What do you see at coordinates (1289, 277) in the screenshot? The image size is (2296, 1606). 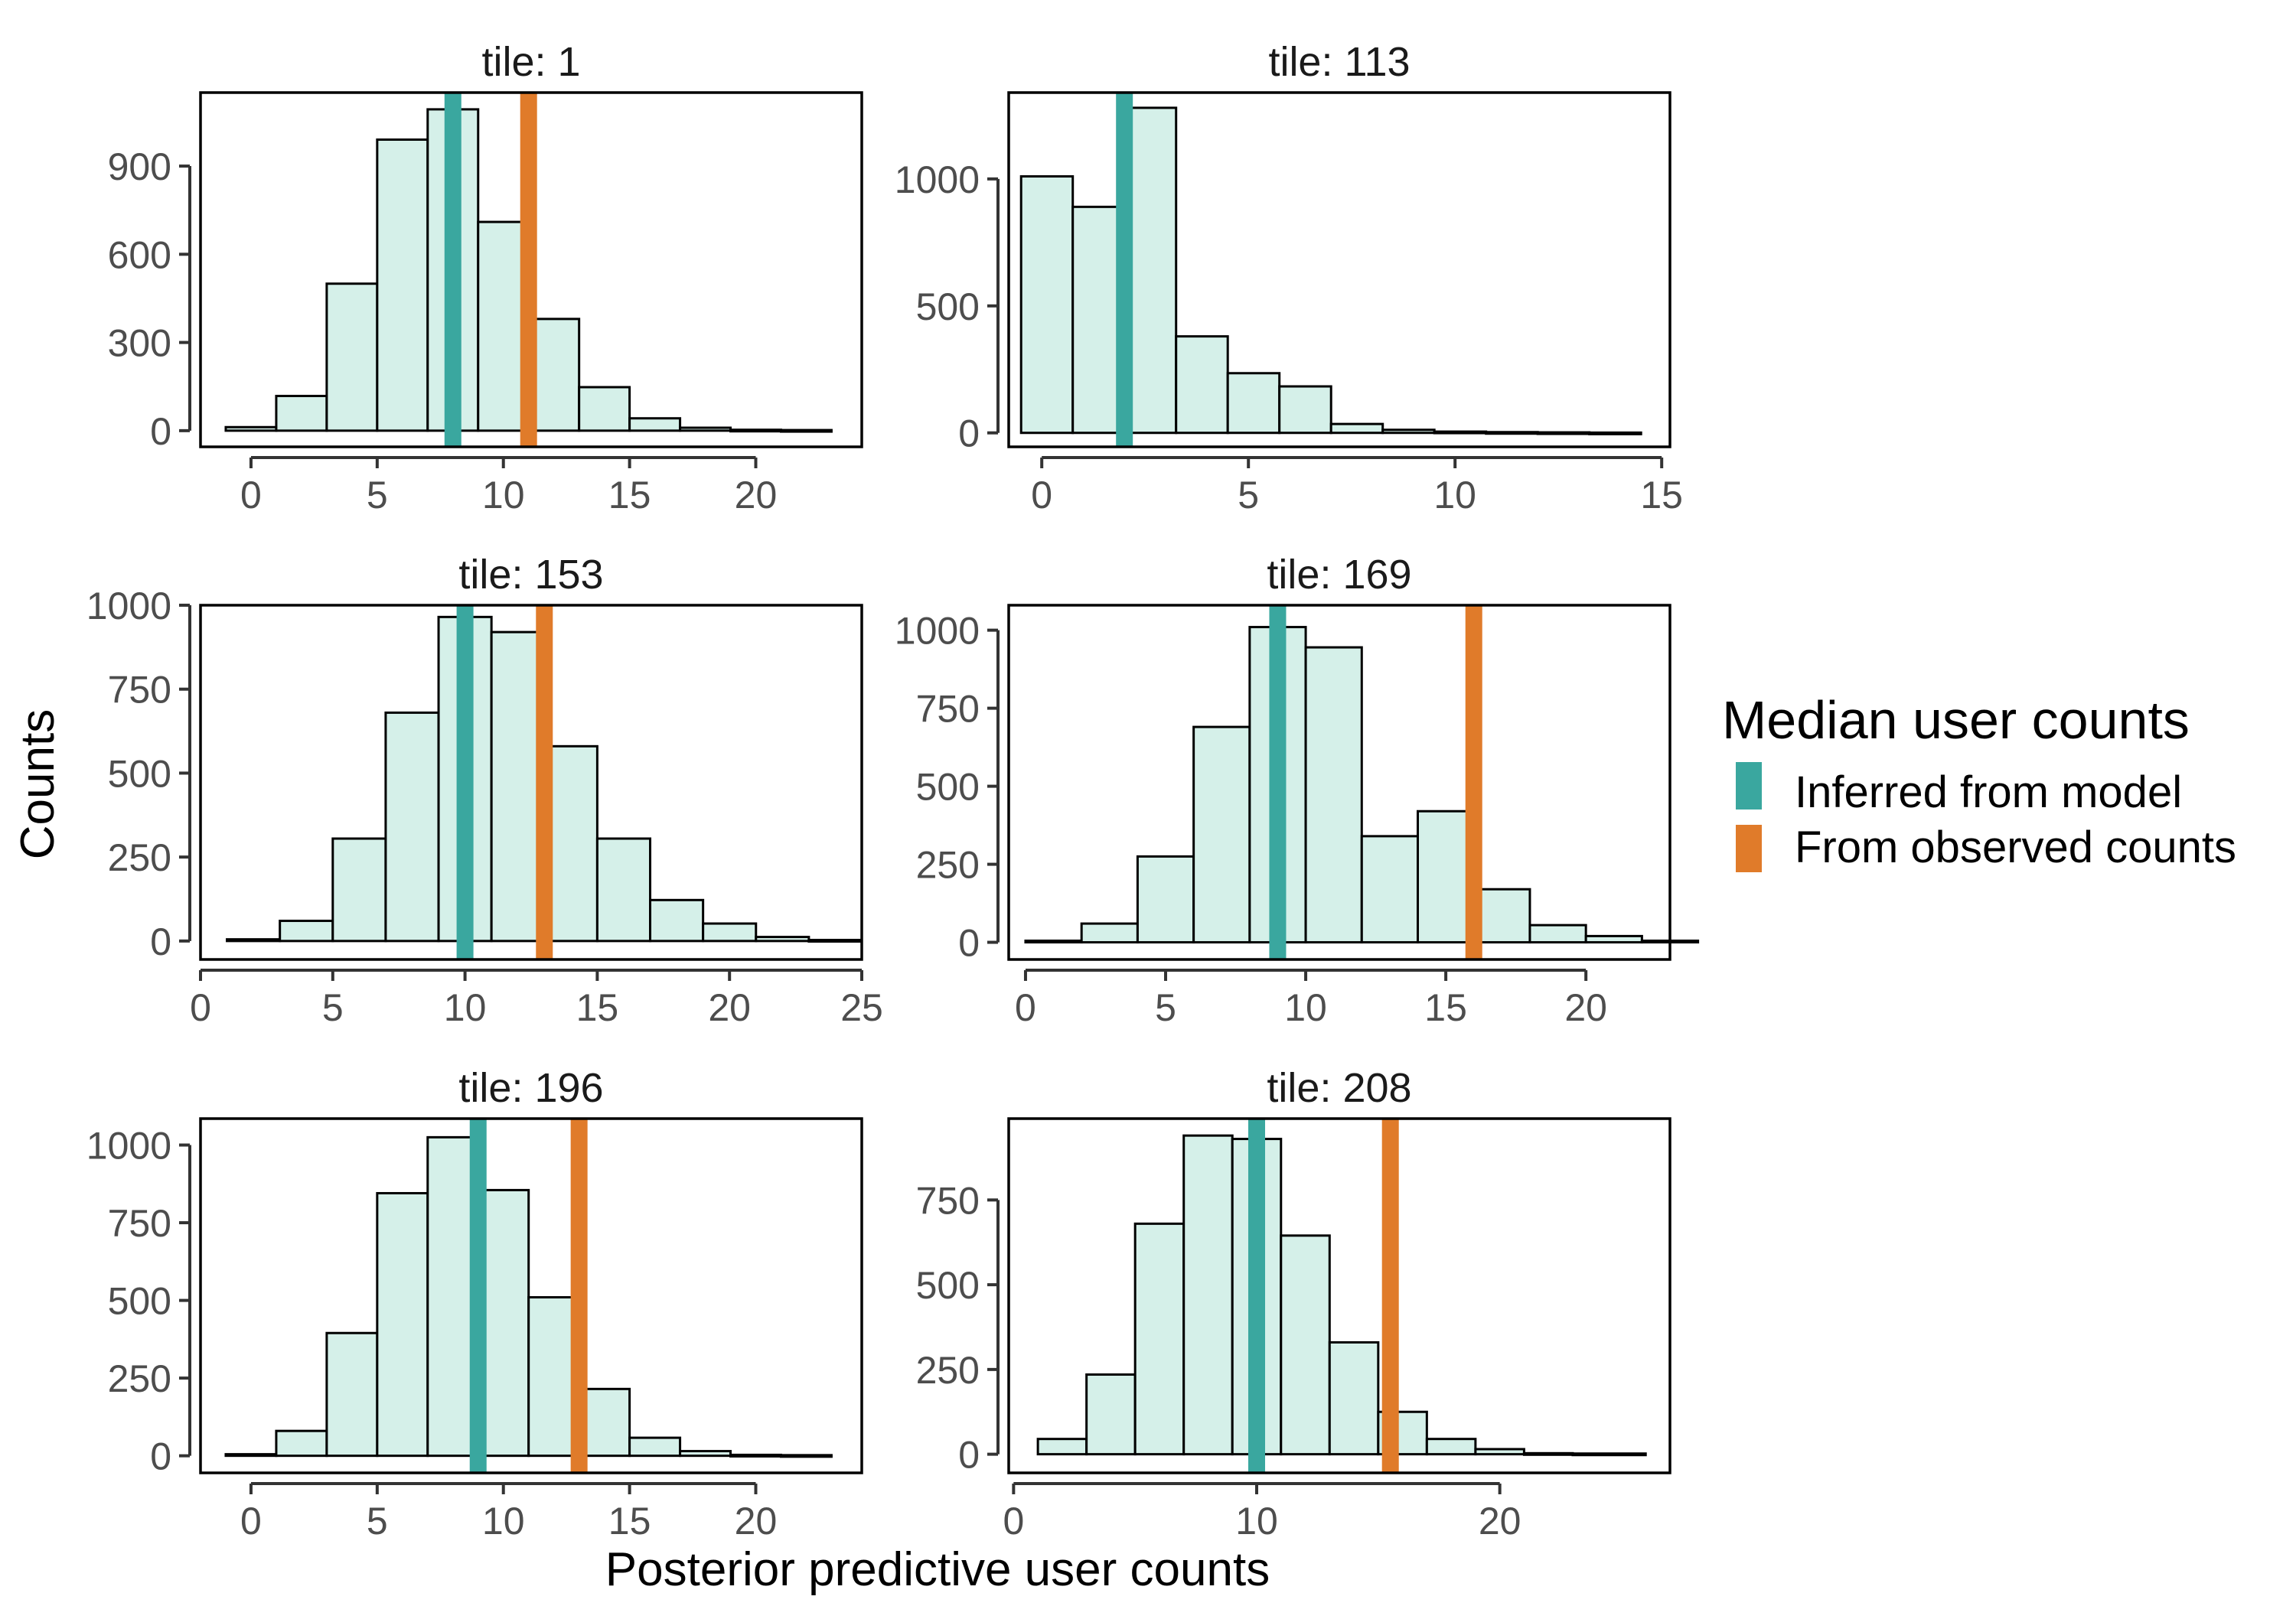 I see `panel-2: tile: 113 0 500 1000 0 5 10 15` at bounding box center [1289, 277].